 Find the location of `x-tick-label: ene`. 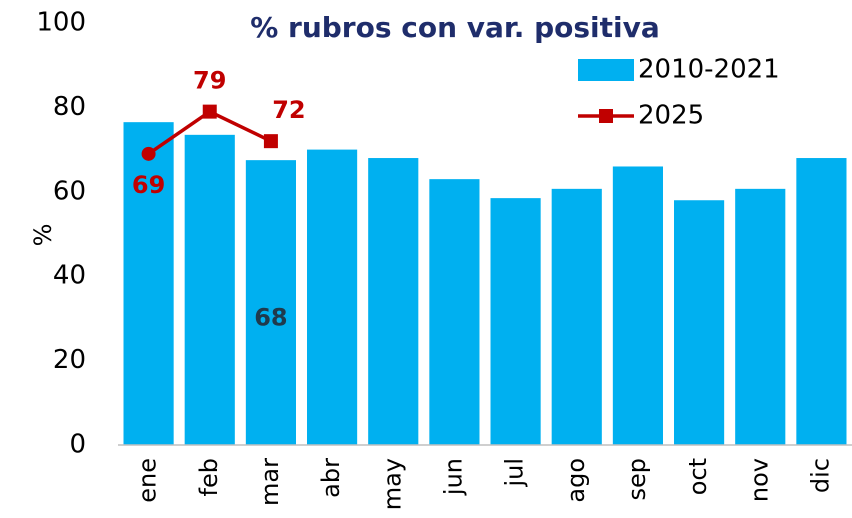

x-tick-label: ene is located at coordinates (148, 480).